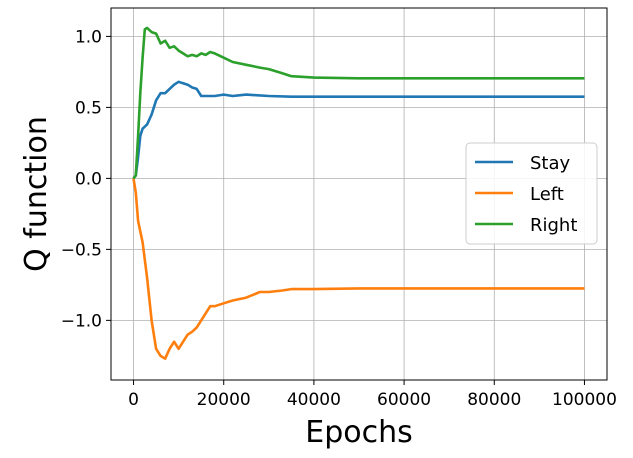  What do you see at coordinates (494, 400) in the screenshot?
I see `x-tick-label: 80000` at bounding box center [494, 400].